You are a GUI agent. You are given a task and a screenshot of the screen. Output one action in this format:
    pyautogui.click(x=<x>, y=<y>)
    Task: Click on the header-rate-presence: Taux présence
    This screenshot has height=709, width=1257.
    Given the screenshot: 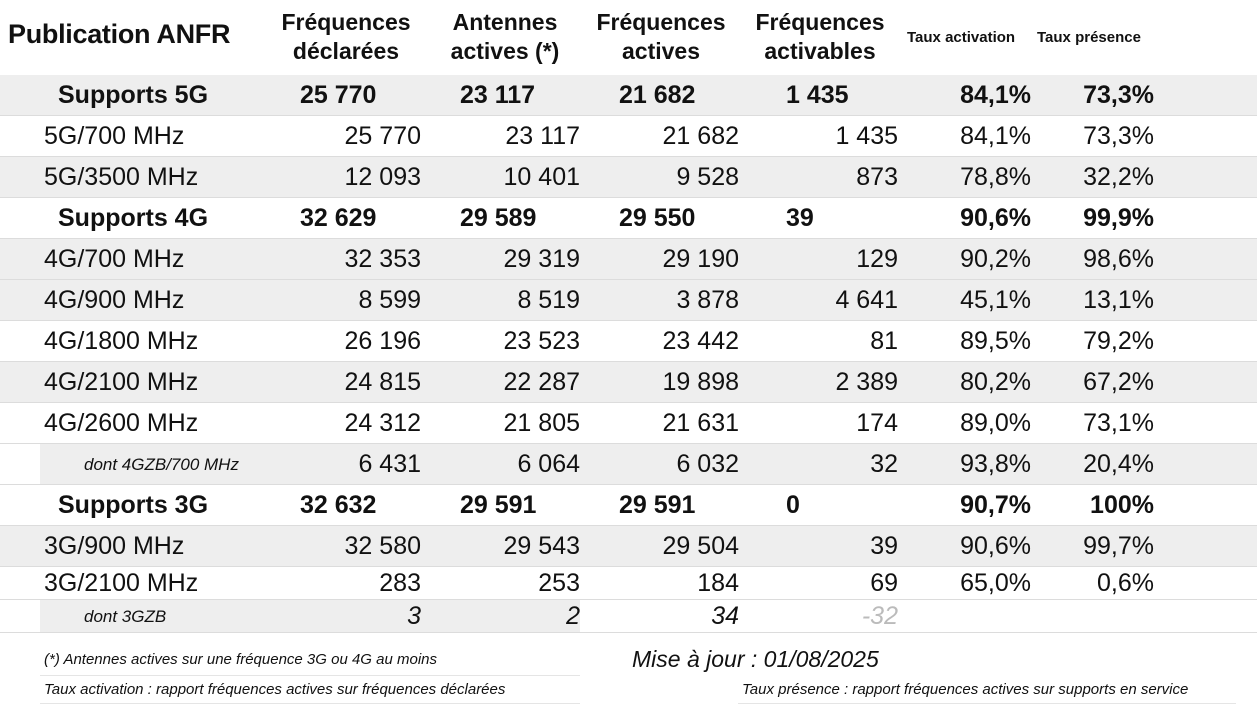 What is the action you would take?
    pyautogui.click(x=1089, y=37)
    